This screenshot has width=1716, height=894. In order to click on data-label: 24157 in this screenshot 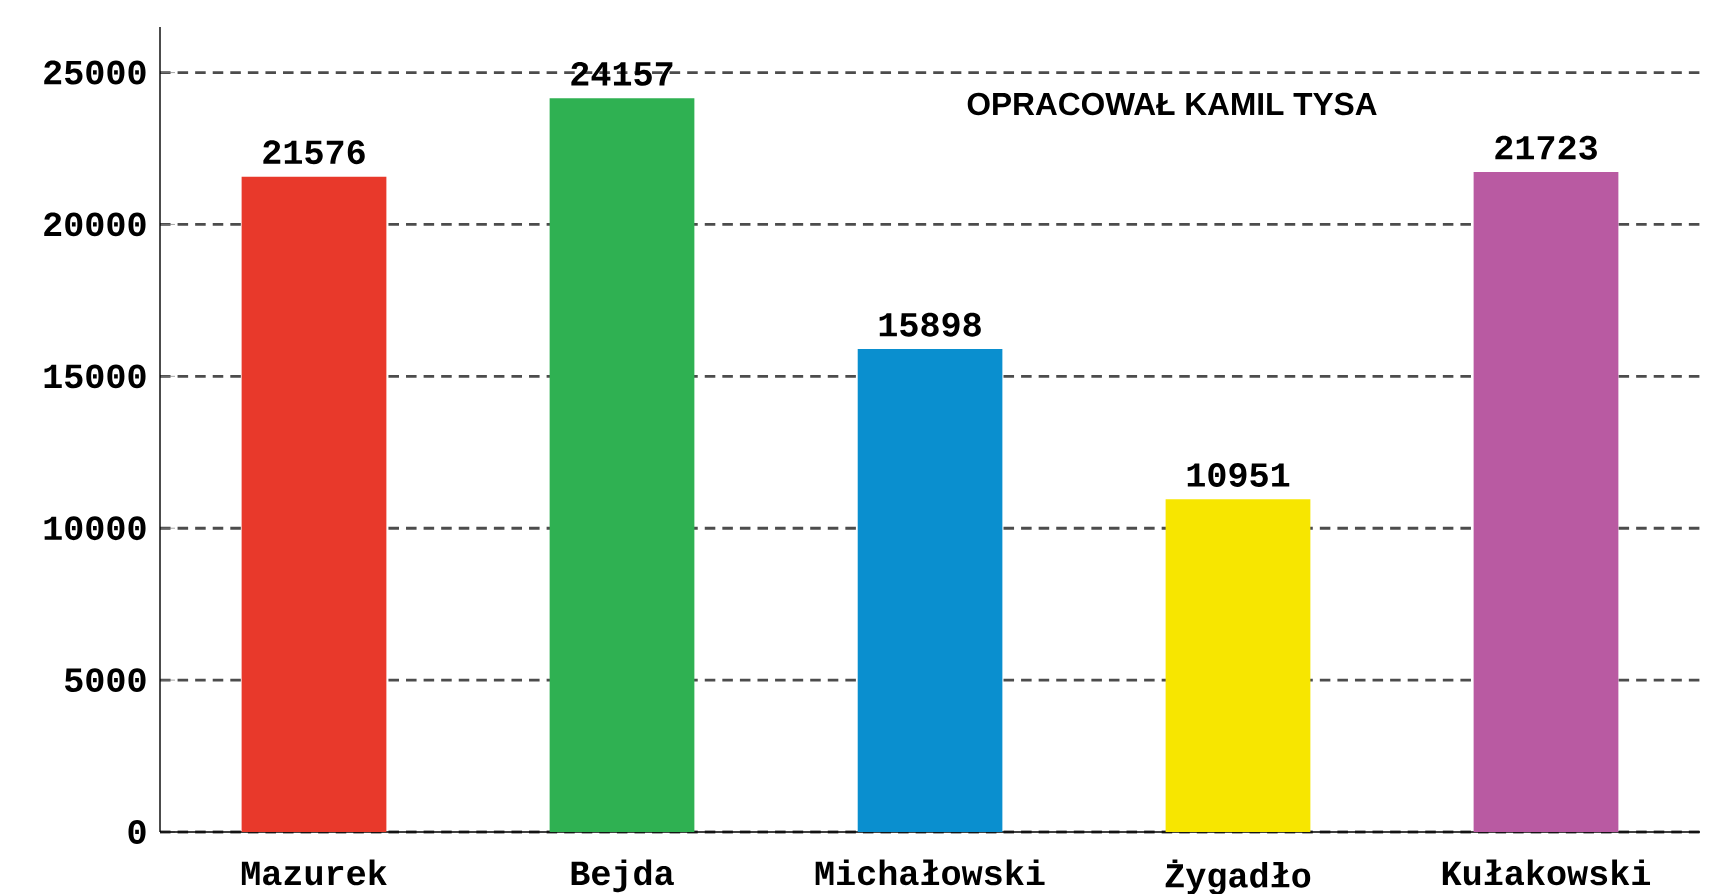, I will do `click(622, 73)`.